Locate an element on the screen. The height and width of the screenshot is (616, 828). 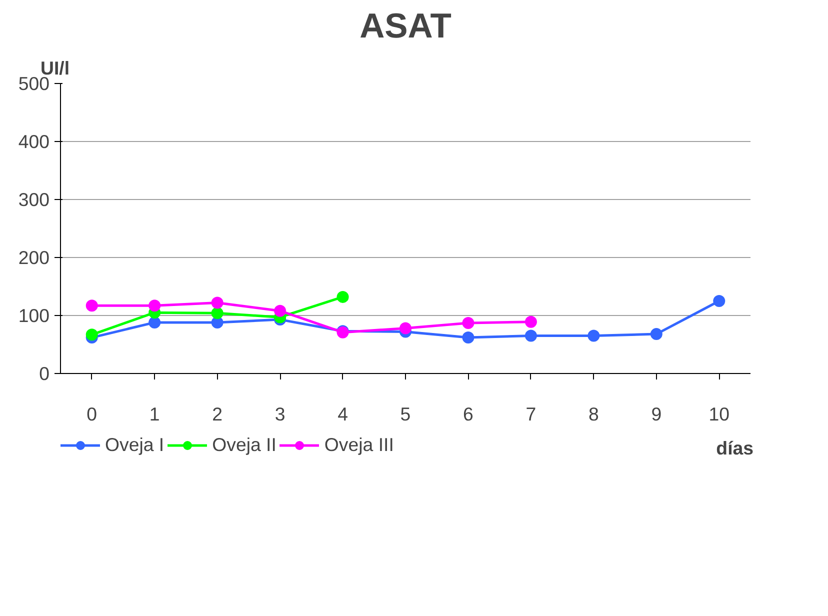
y-tick-label: 100 is located at coordinates (34, 315).